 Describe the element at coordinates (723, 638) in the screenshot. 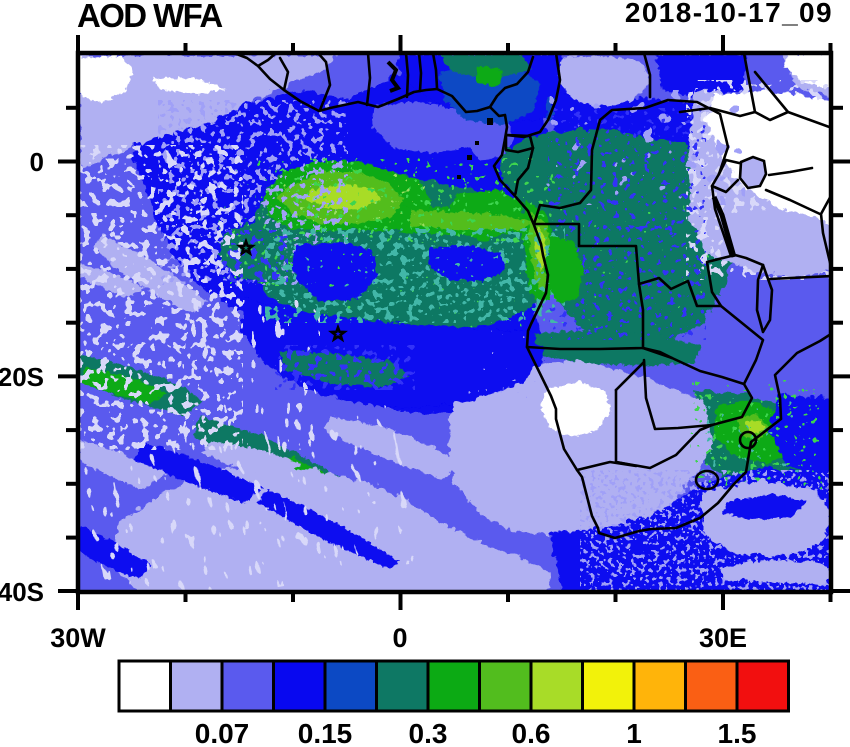

I see `svg-text: 30E` at that location.